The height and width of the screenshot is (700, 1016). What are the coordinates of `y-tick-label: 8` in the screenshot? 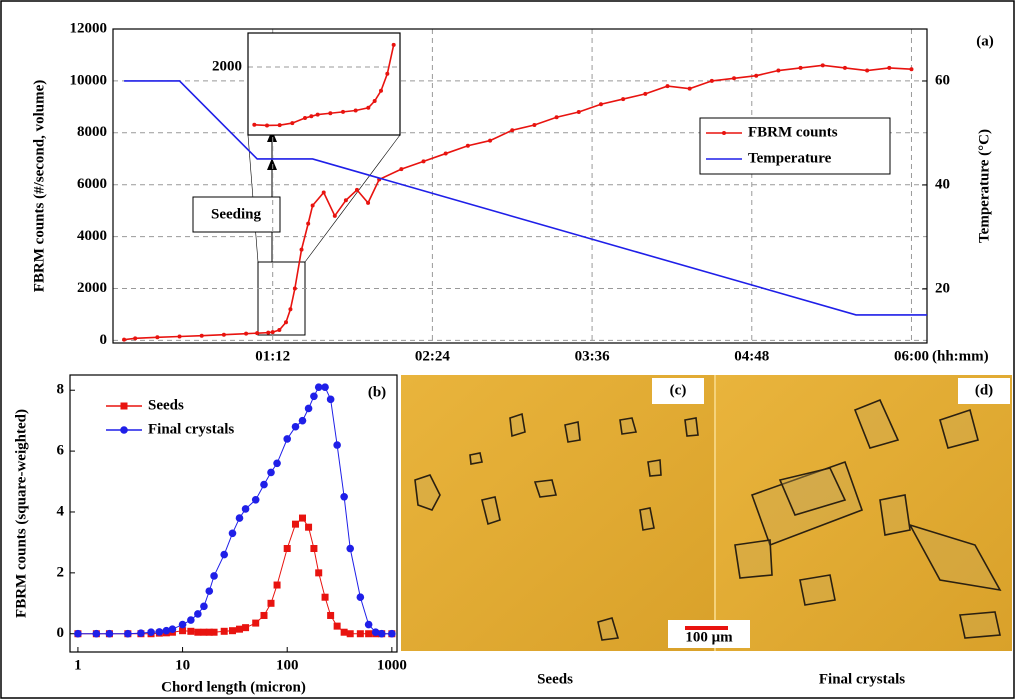 It's located at (61, 390).